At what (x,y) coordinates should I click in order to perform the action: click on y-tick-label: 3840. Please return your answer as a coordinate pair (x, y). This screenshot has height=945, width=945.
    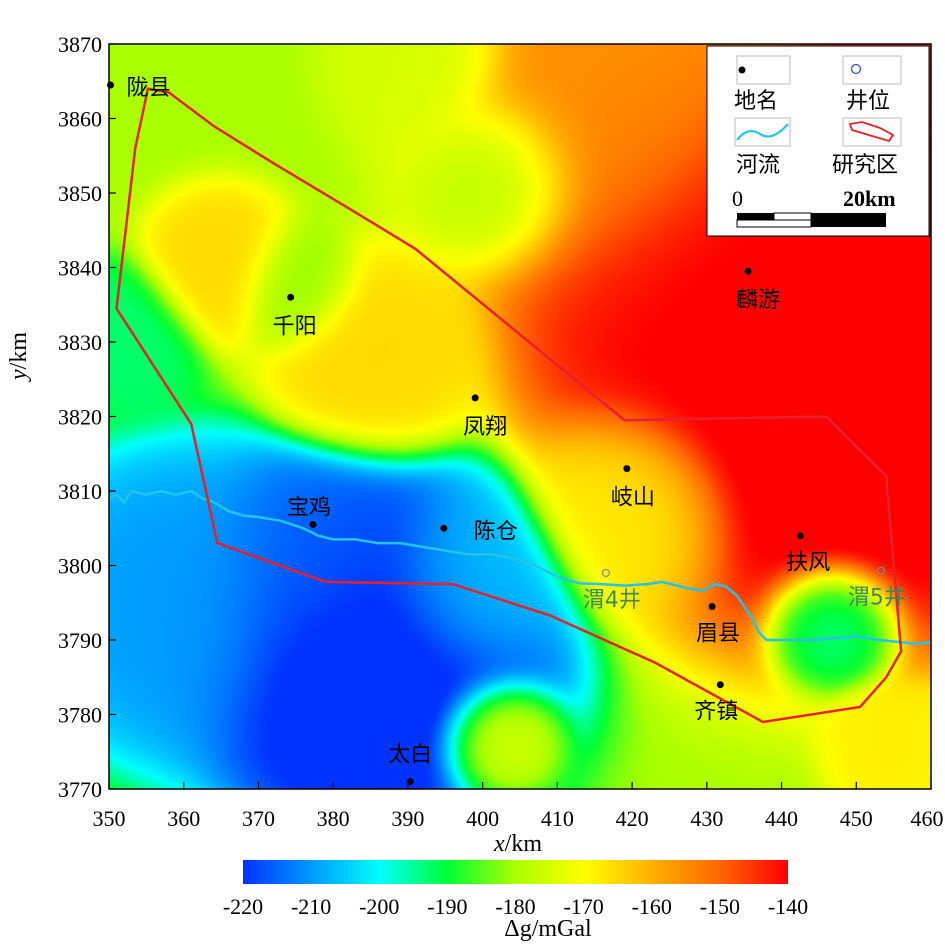
    Looking at the image, I should click on (80, 268).